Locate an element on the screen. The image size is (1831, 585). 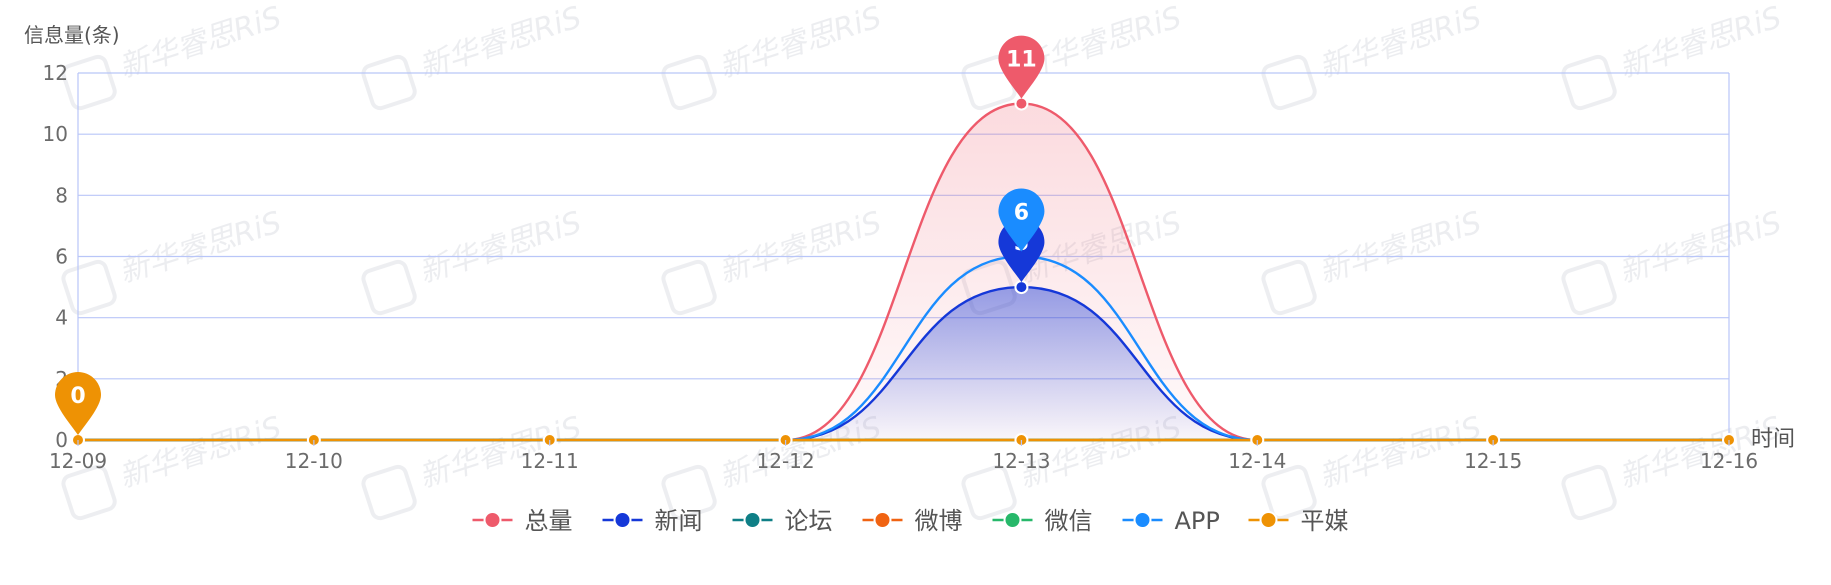
legend-label: APP is located at coordinates (1197, 521).